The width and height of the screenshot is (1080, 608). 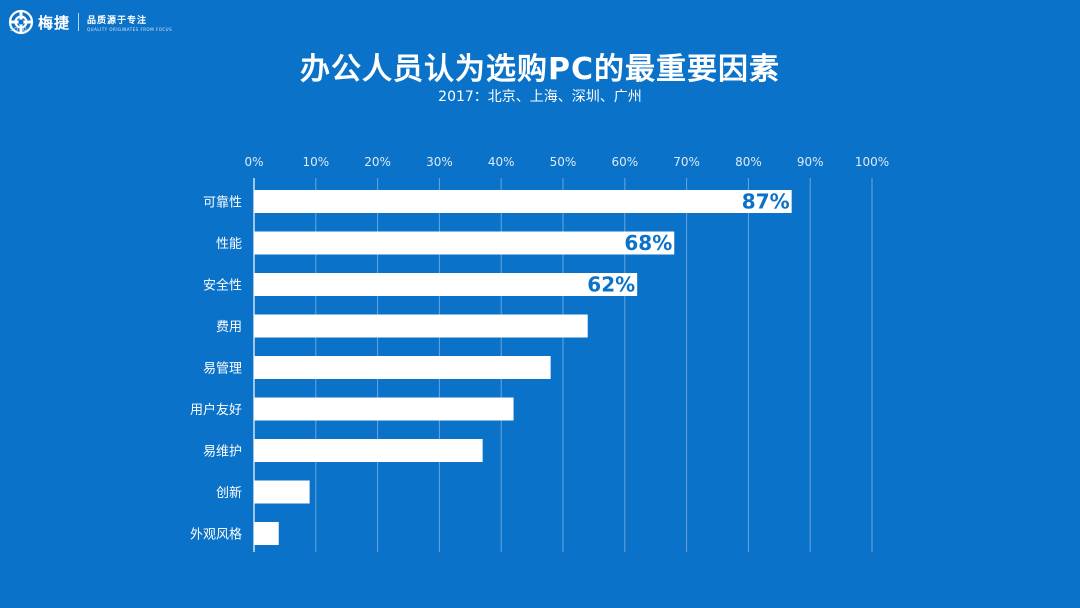 I want to click on category-label: 安全性, so click(x=222, y=286).